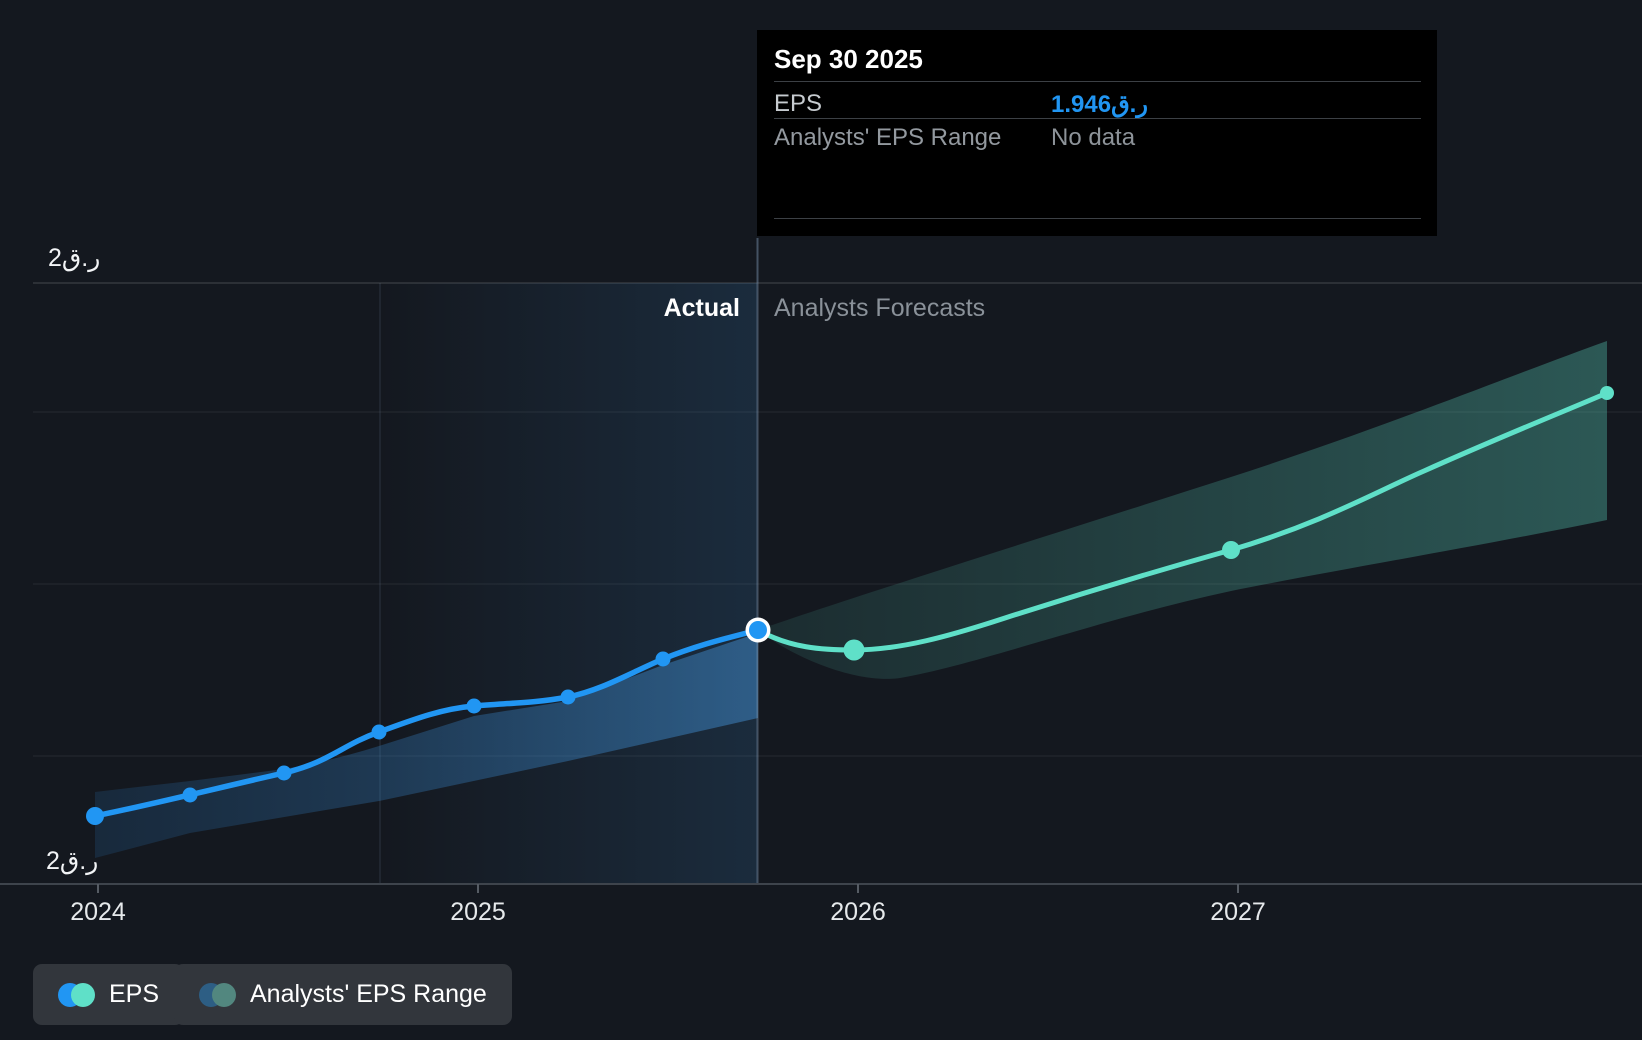 The image size is (1642, 1040). I want to click on forecast-data-points, so click(1228, 523).